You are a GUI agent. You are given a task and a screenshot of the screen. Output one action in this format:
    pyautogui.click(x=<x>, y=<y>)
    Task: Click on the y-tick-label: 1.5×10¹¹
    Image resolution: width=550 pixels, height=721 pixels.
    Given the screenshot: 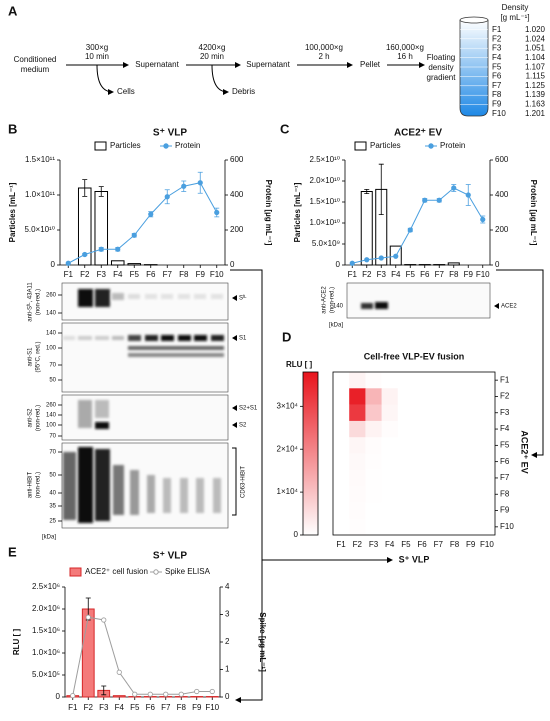 What is the action you would take?
    pyautogui.click(x=40, y=159)
    